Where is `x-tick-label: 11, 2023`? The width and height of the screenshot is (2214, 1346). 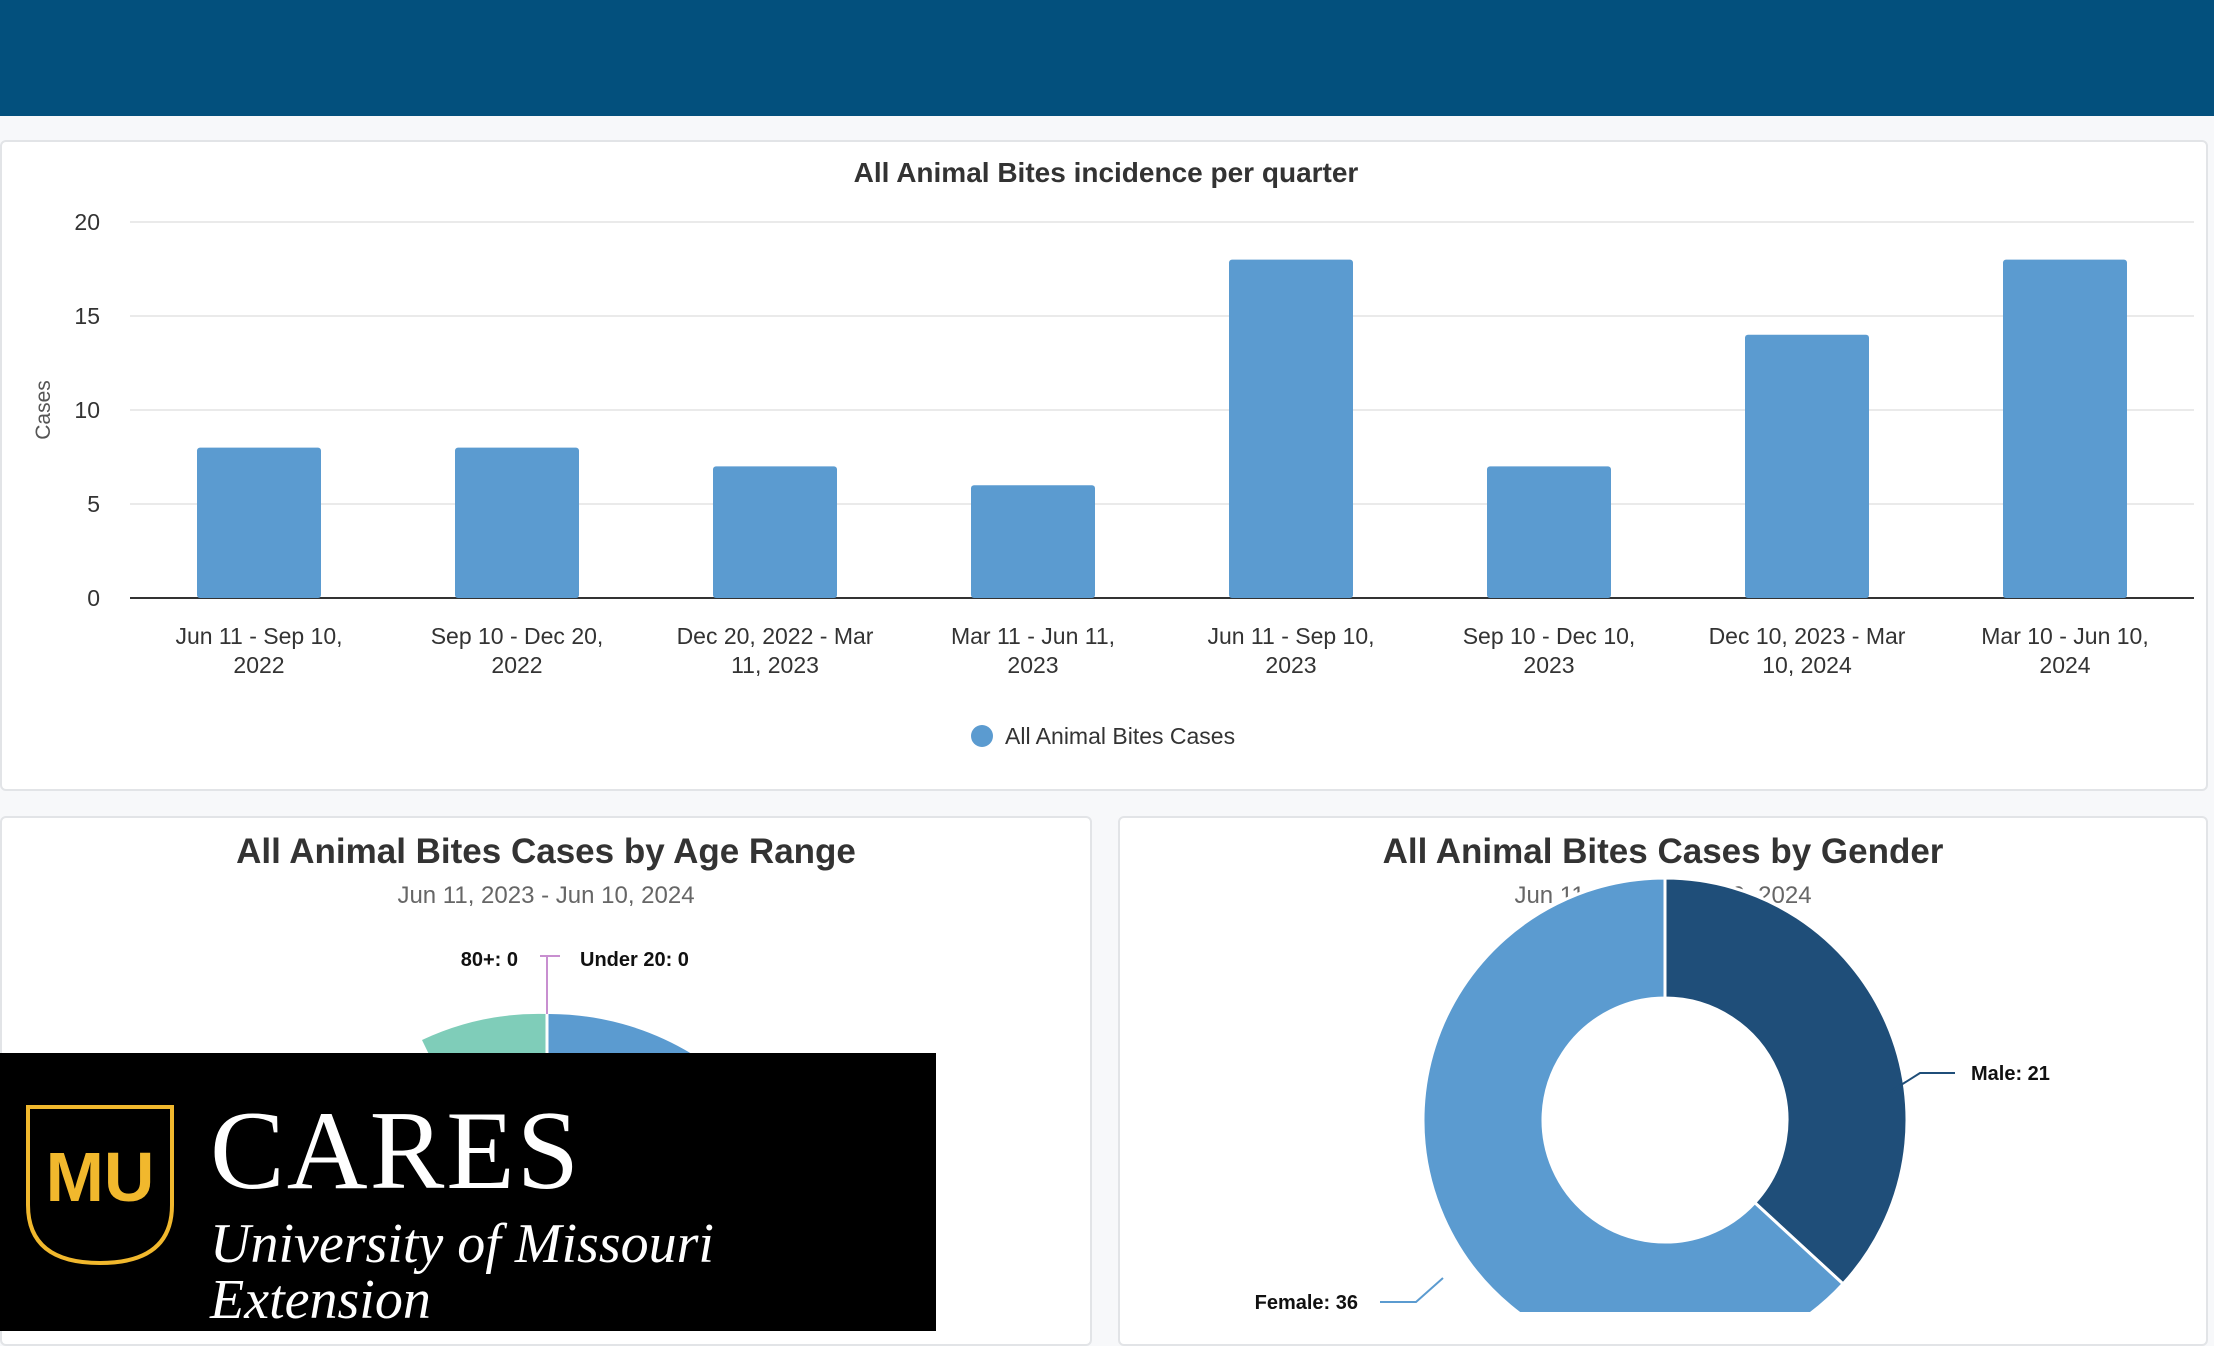
x-tick-label: 11, 2023 is located at coordinates (775, 665).